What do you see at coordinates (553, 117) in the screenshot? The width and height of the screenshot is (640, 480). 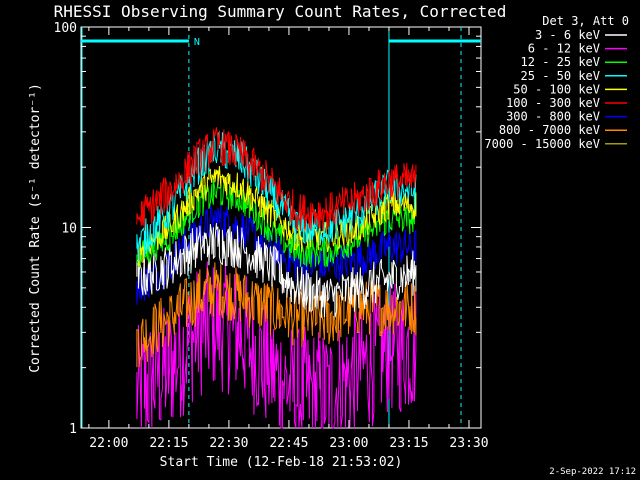 I see `legend-label: 300 - 800 keV` at bounding box center [553, 117].